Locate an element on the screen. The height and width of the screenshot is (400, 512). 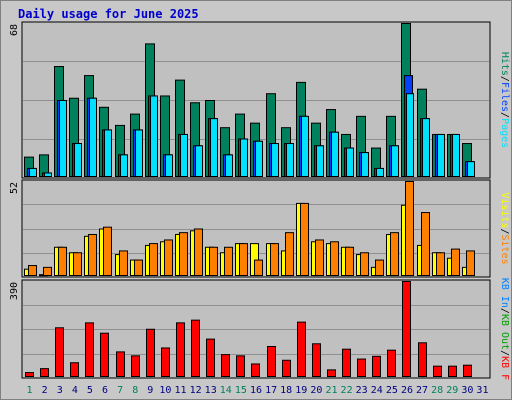
legend-entry-kb-in: KB In is located at coordinates (504, 293).